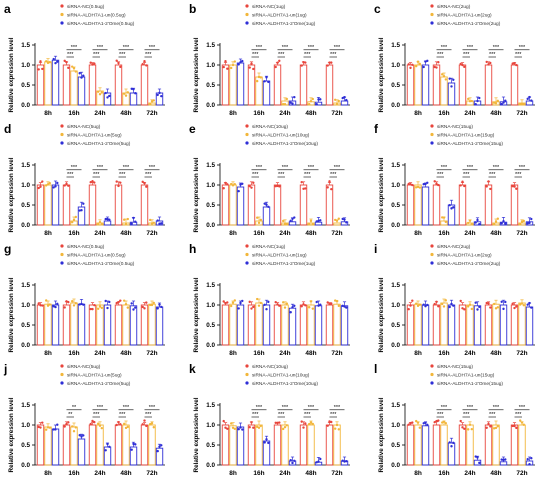 The image size is (550, 483). Describe the element at coordinates (96, 256) in the screenshot. I see `legend-entry: siRNA-ALDH7A1-un(0.5ug)` at that location.